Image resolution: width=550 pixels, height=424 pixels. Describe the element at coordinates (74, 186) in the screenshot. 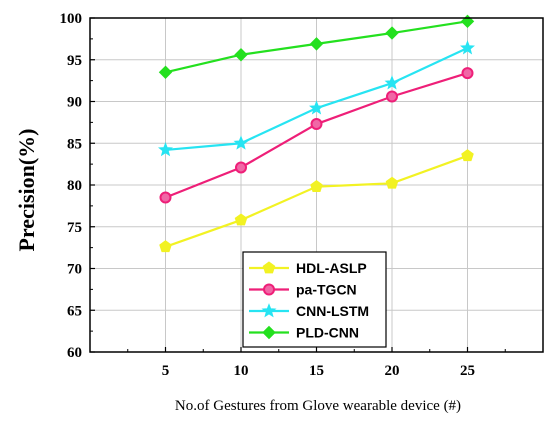

I see `y-tick-label: 80` at that location.